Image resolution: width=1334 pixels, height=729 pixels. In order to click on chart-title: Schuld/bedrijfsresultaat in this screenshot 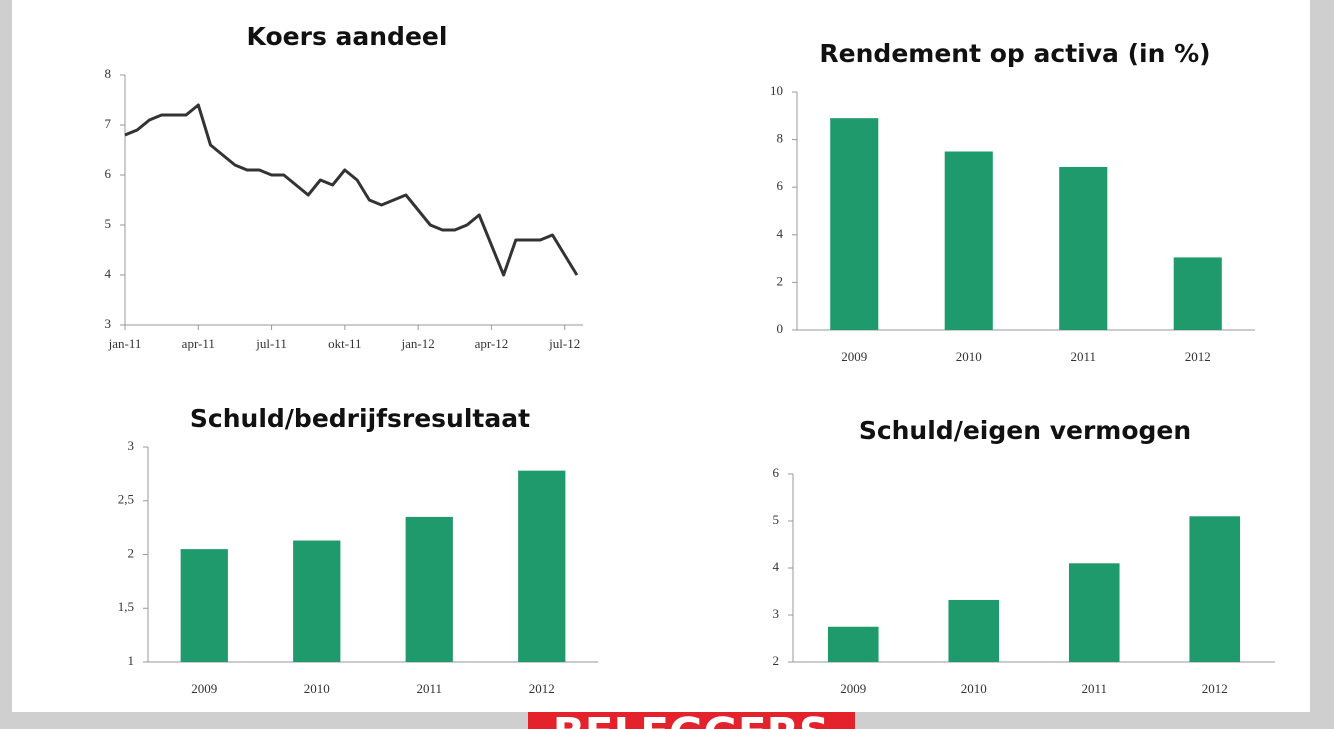, I will do `click(360, 418)`.